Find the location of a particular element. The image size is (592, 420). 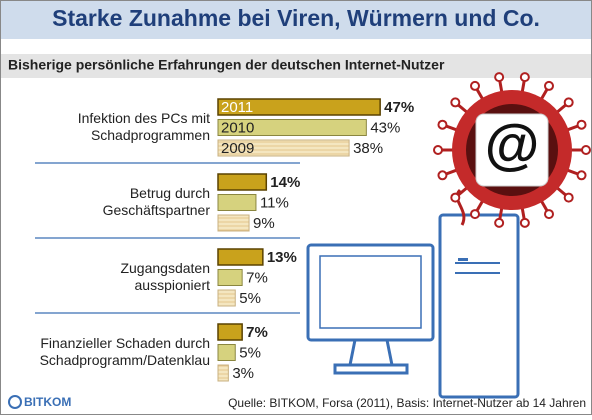

logo-icon is located at coordinates (15, 402).